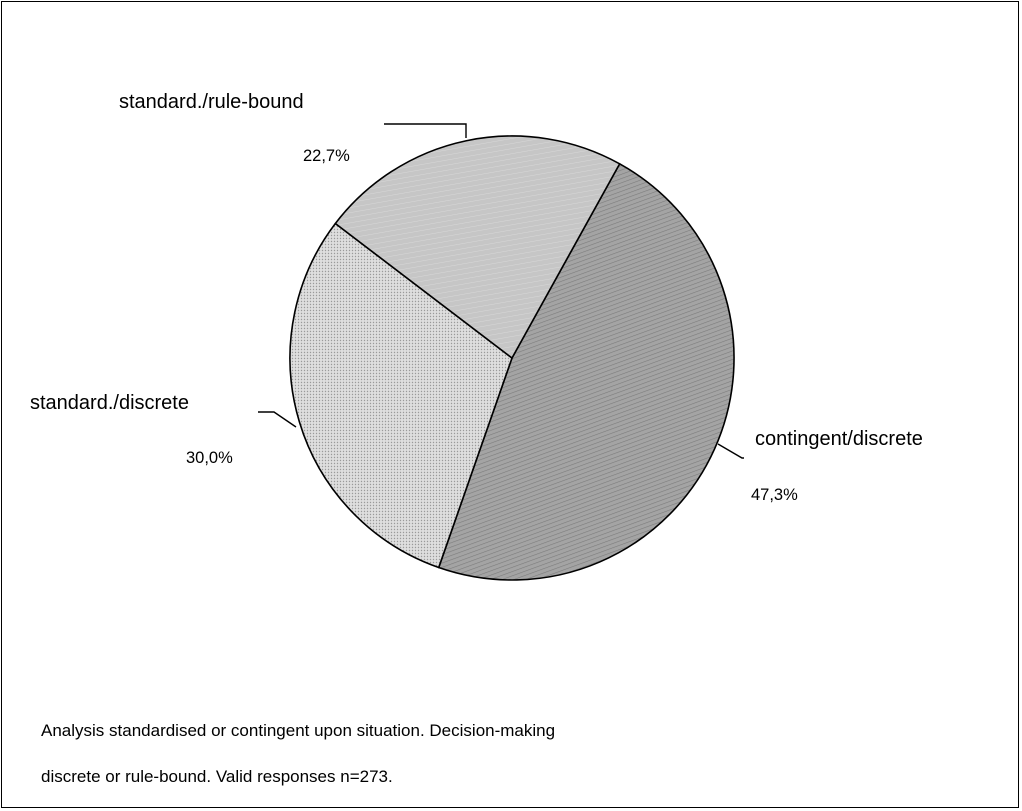 This screenshot has width=1022, height=811. Describe the element at coordinates (477, 247) in the screenshot. I see `slice-standard-rule-bound` at that location.